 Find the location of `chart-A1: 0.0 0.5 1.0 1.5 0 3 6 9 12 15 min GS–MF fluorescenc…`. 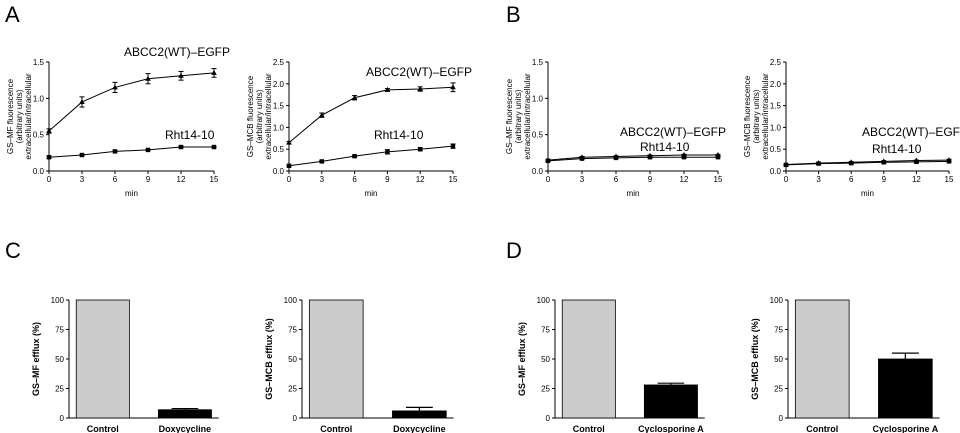

chart-A1: 0.0 0.5 1.0 1.5 0 3 6 9 12 15 min GS–MF fluorescenc… is located at coordinates (118, 121).